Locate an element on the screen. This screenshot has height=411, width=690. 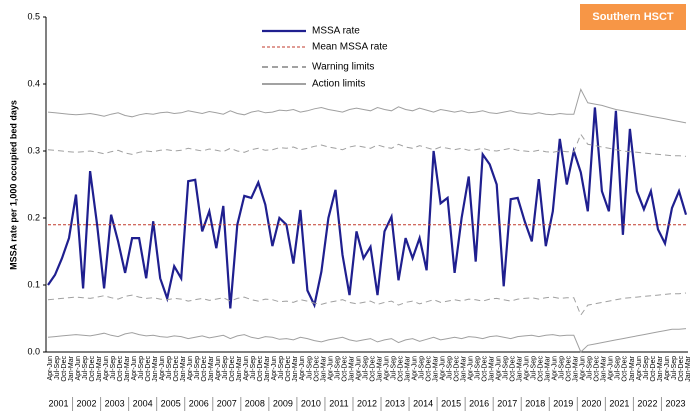
year-label: 2018 is located at coordinates (535, 403).